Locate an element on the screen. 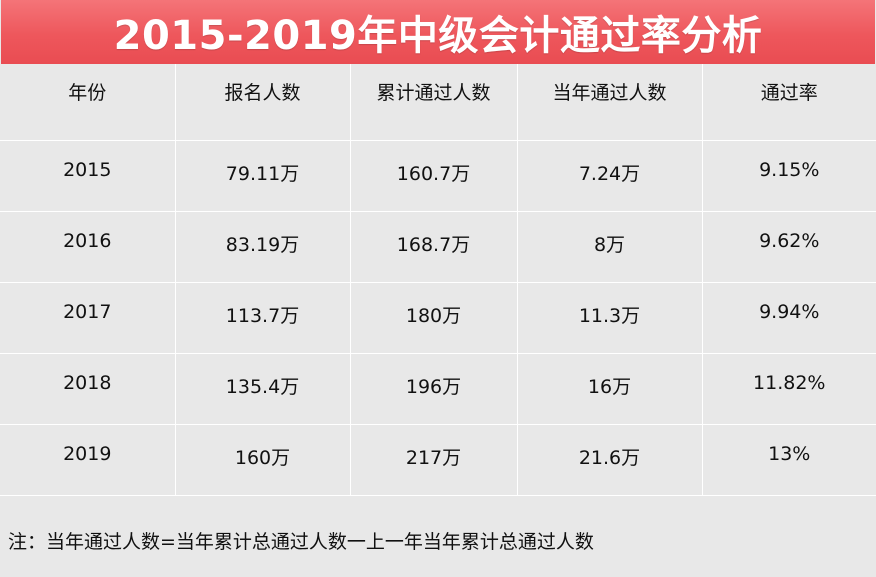 The height and width of the screenshot is (577, 876). table-row: 2017 113.7万 180万 11.3万 9.94% is located at coordinates (438, 318).